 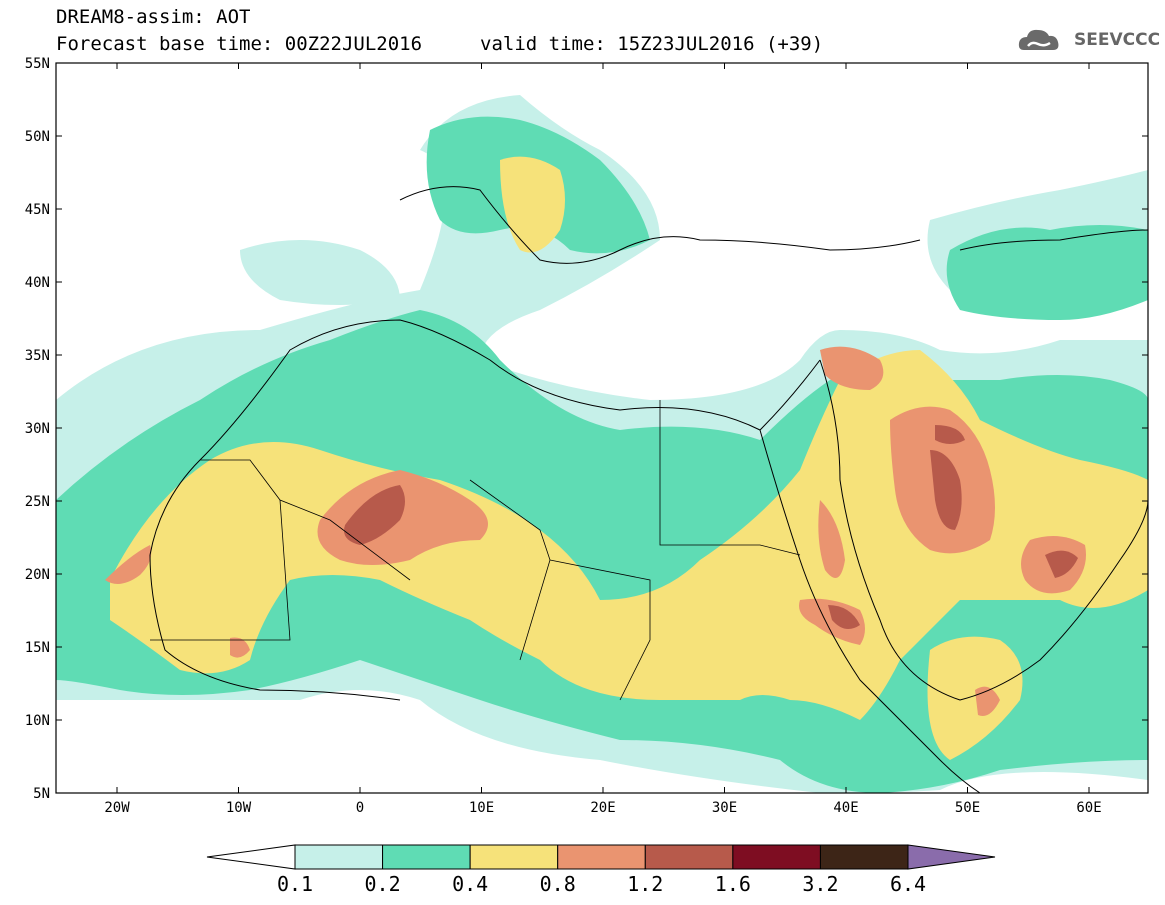 I want to click on lat-label: 5N, so click(x=41, y=794).